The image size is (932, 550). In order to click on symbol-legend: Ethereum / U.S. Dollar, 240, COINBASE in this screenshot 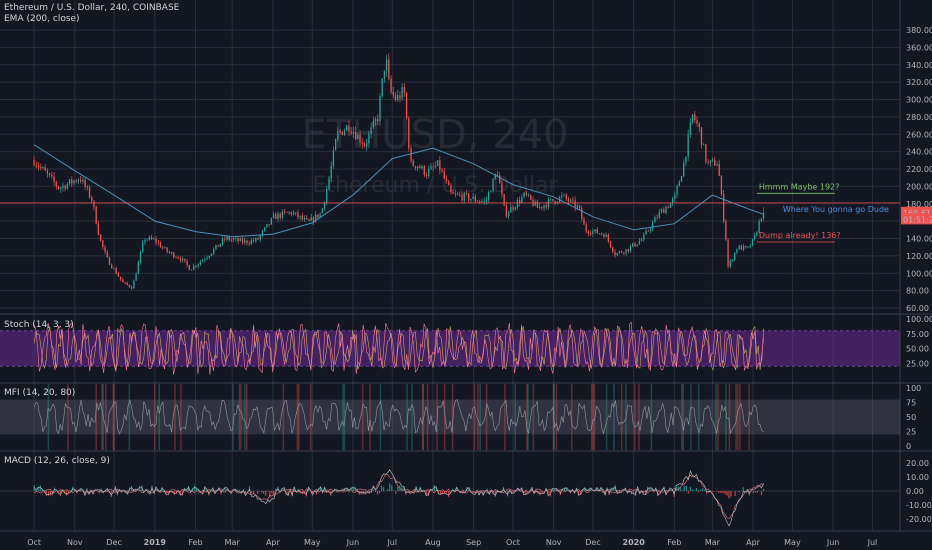, I will do `click(92, 8)`.